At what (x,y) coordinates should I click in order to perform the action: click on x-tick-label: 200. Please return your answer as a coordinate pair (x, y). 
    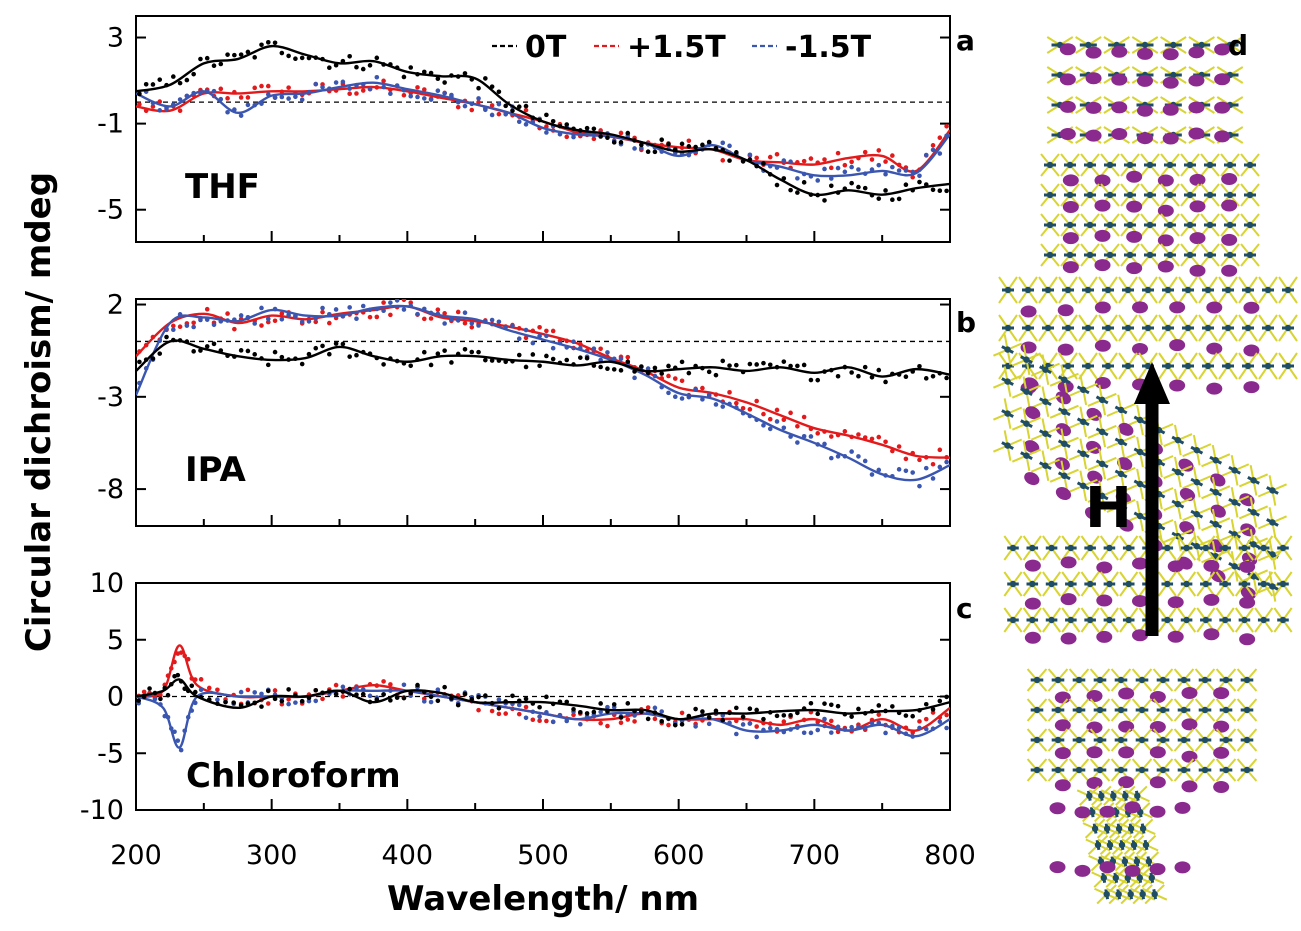
    Looking at the image, I should click on (136, 855).